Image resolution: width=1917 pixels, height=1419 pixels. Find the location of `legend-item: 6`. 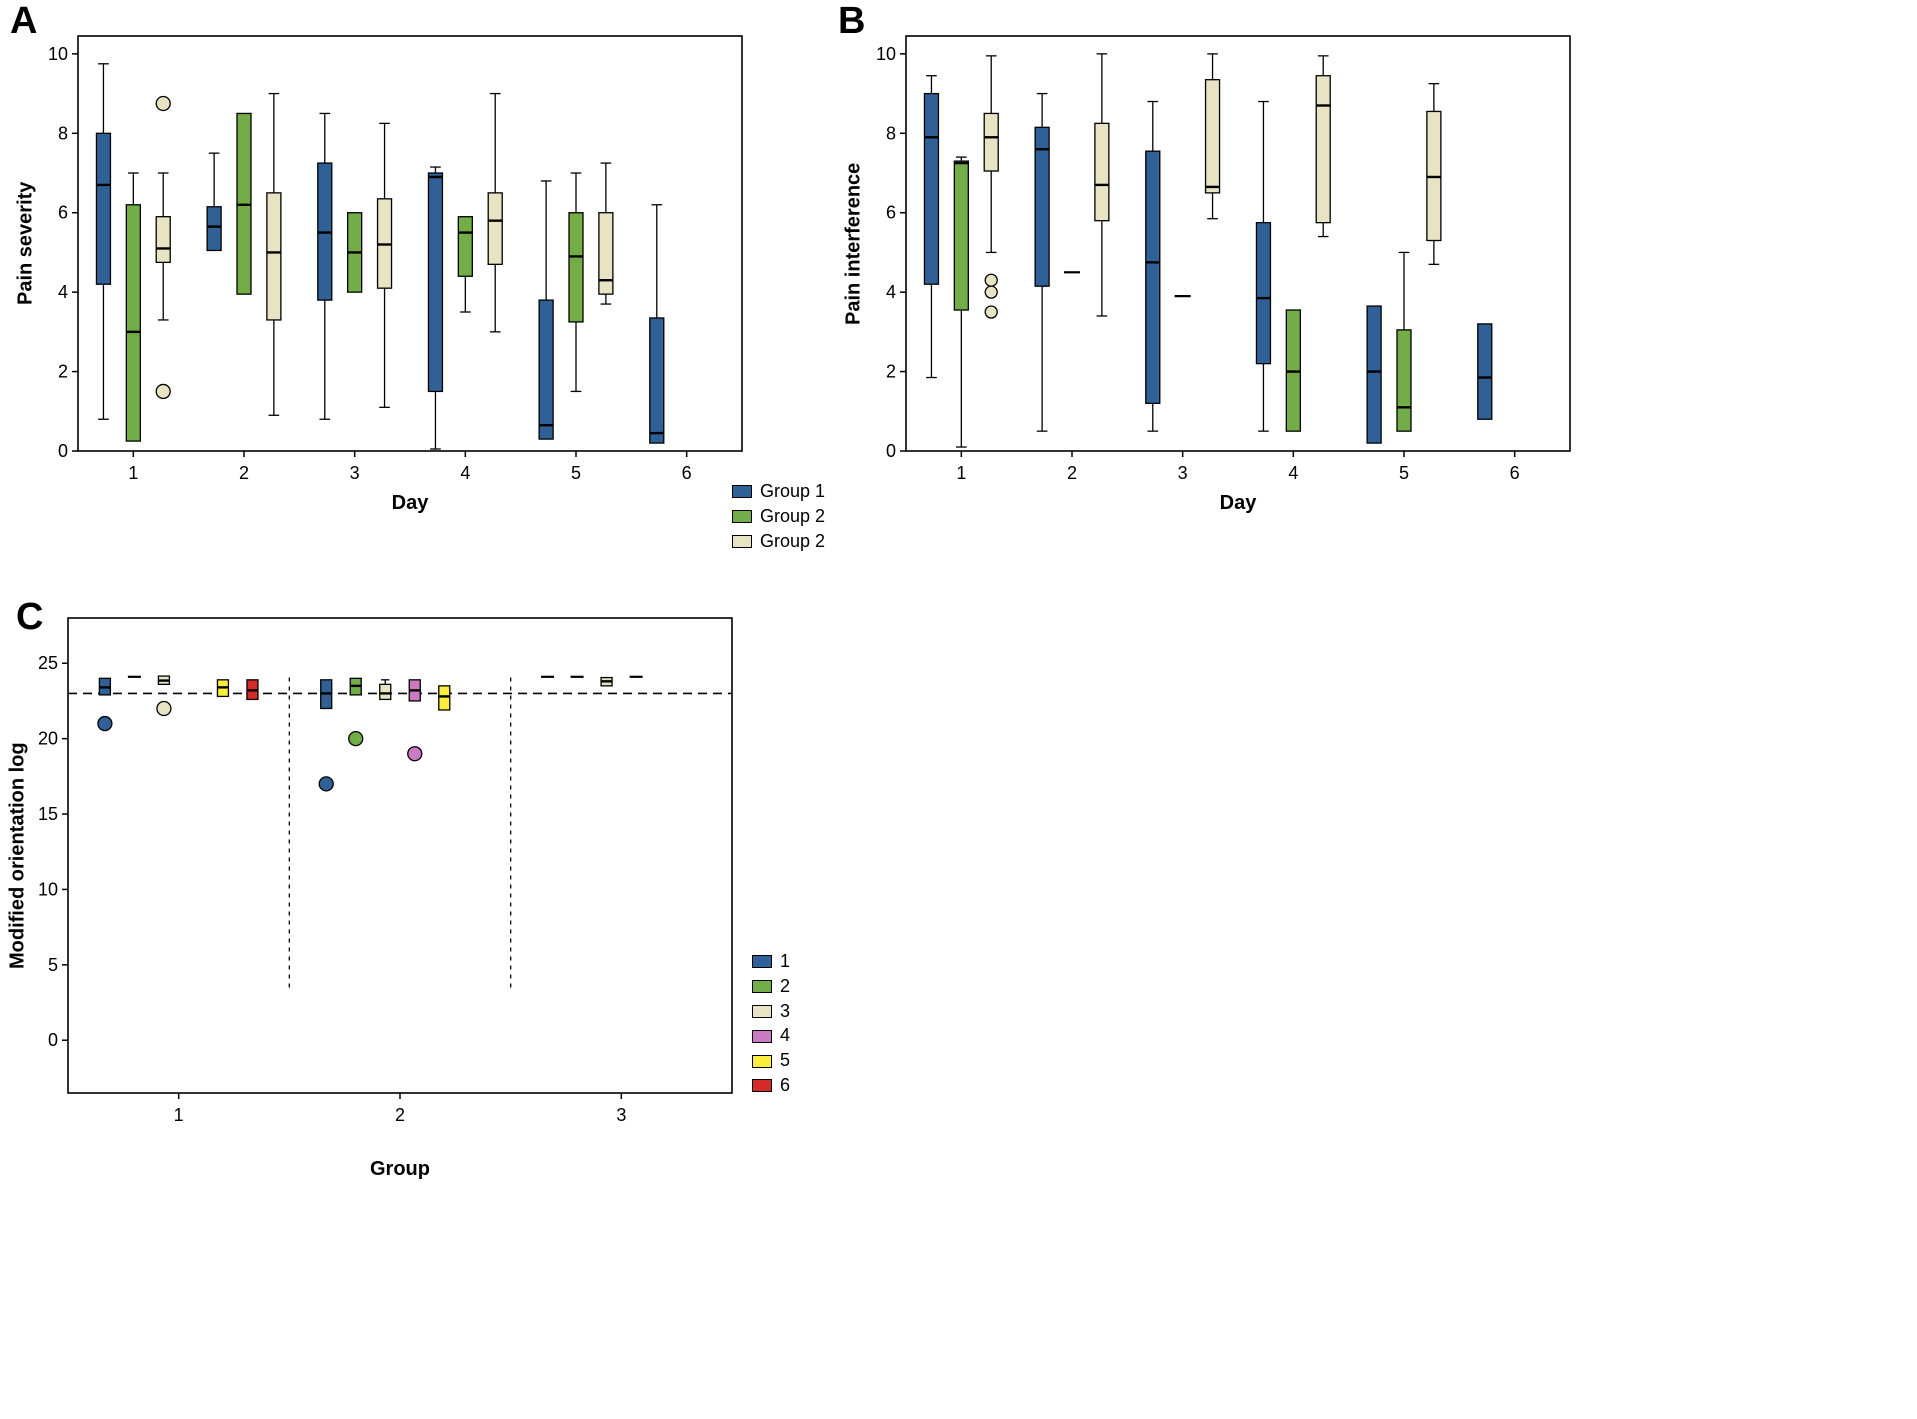

legend-item: 6 is located at coordinates (771, 1085).